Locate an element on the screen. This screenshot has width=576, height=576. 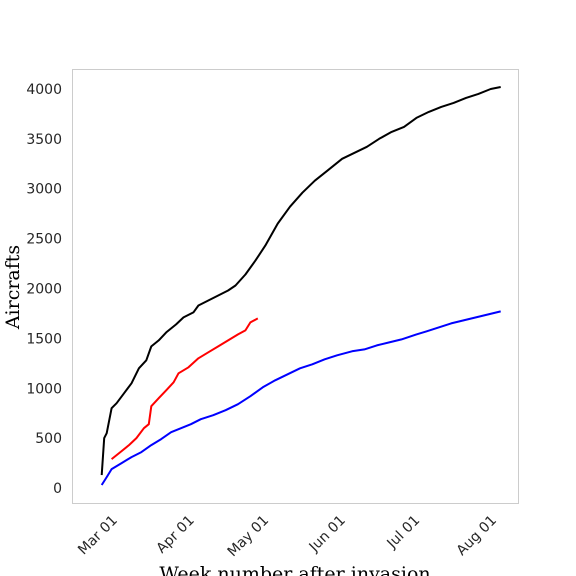
x-tick-label: Apr 01 is located at coordinates (176, 535).